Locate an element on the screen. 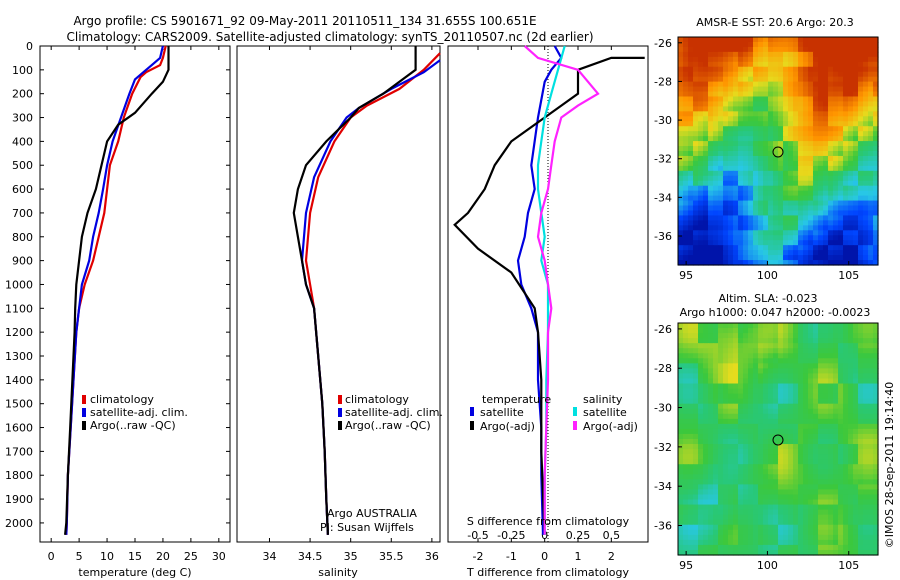 The image size is (900, 580). x-tick-label: 20 is located at coordinates (163, 556).